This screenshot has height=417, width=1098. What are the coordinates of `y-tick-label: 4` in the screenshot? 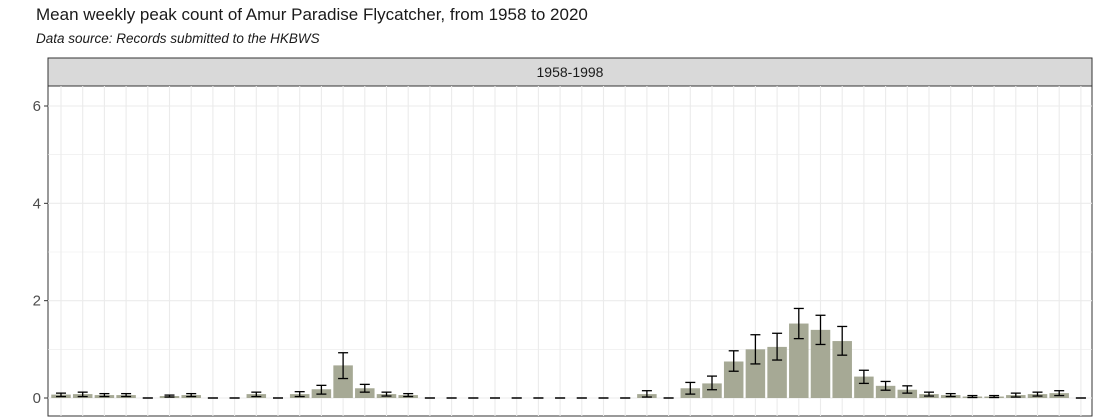 It's located at (37, 203).